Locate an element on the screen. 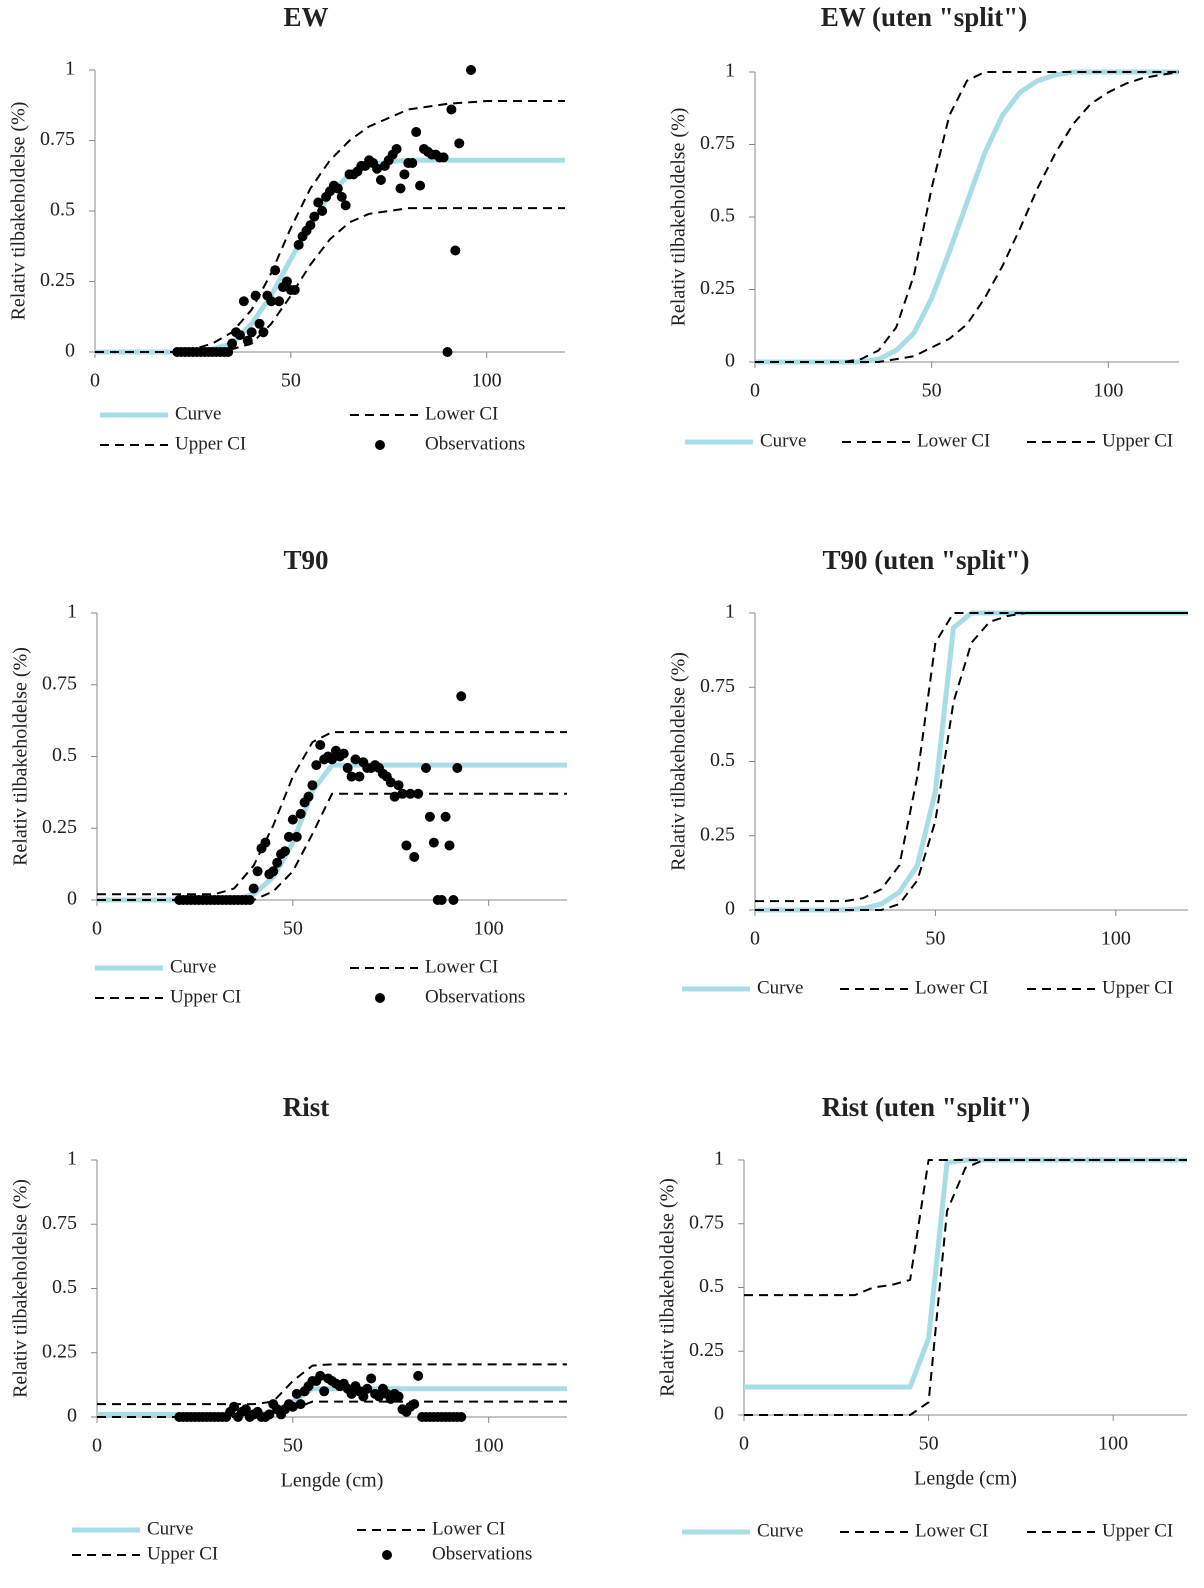 This screenshot has height=1588, width=1204. chart-title: EW (uten "split") is located at coordinates (924, 17).